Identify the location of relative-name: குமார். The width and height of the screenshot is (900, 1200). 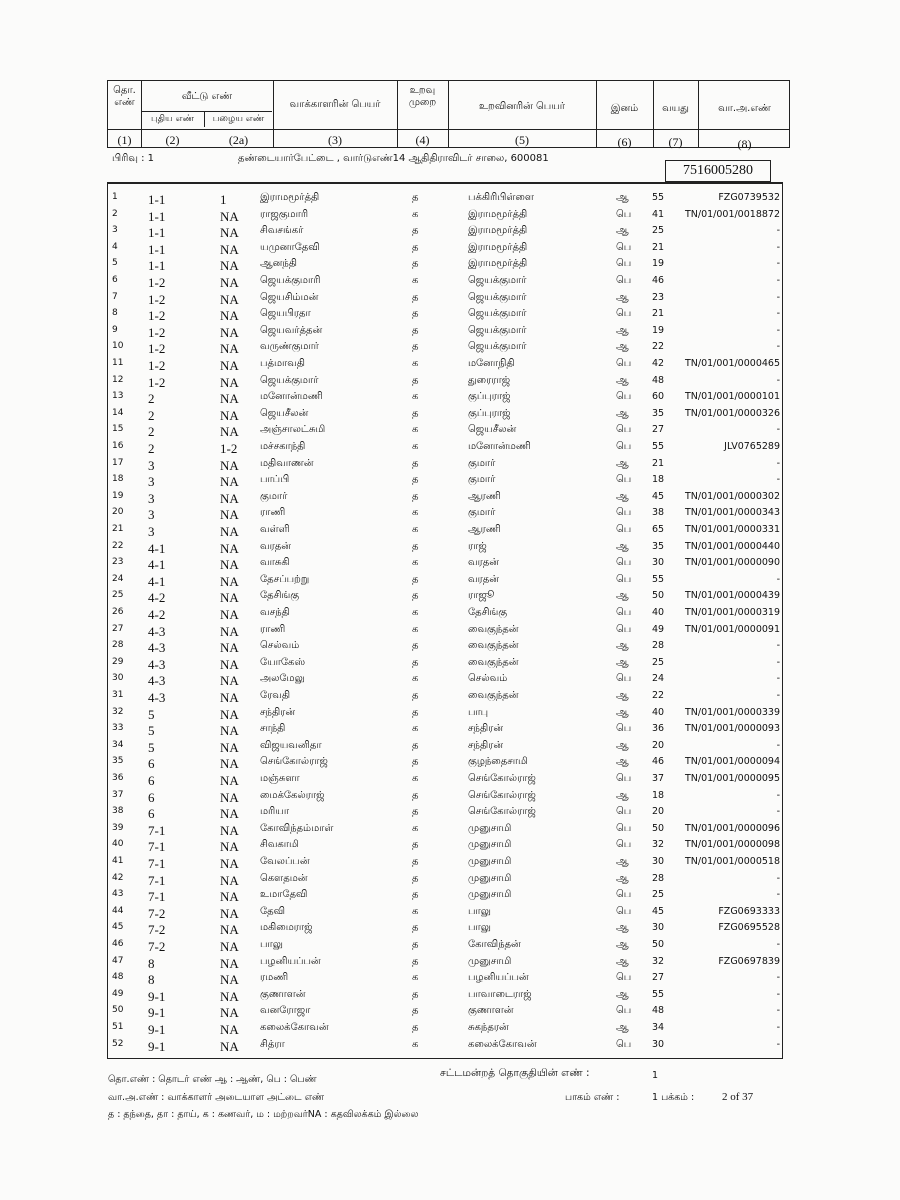
(482, 480).